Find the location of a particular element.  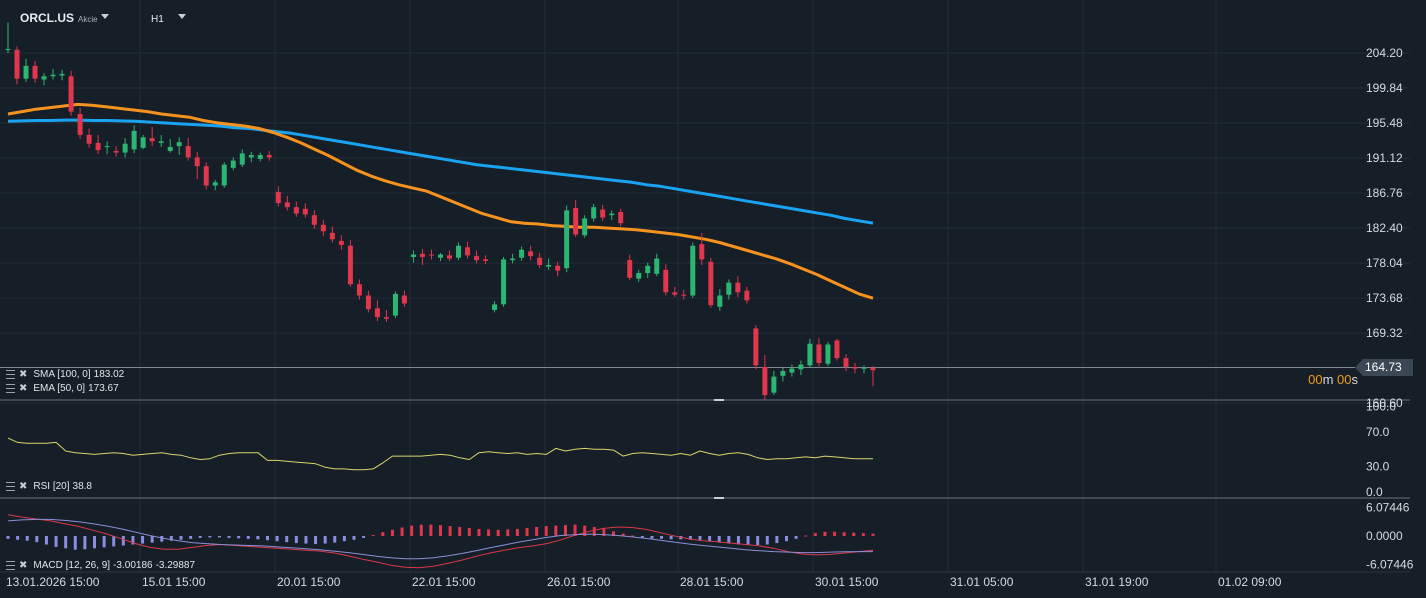

macd-label: MACD [12, 26, 9] is located at coordinates (72, 565).